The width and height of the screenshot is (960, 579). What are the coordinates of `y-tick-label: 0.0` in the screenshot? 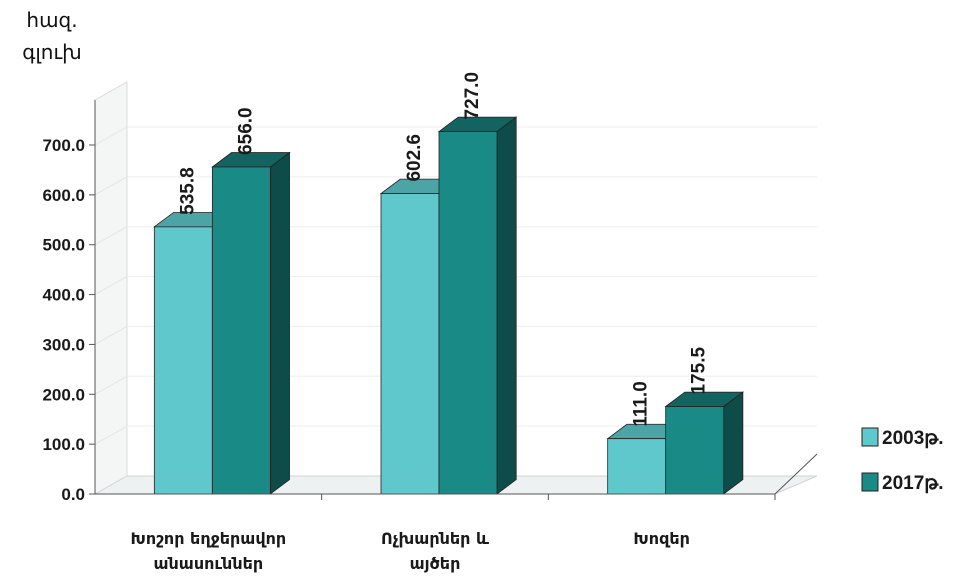 It's located at (73, 494).